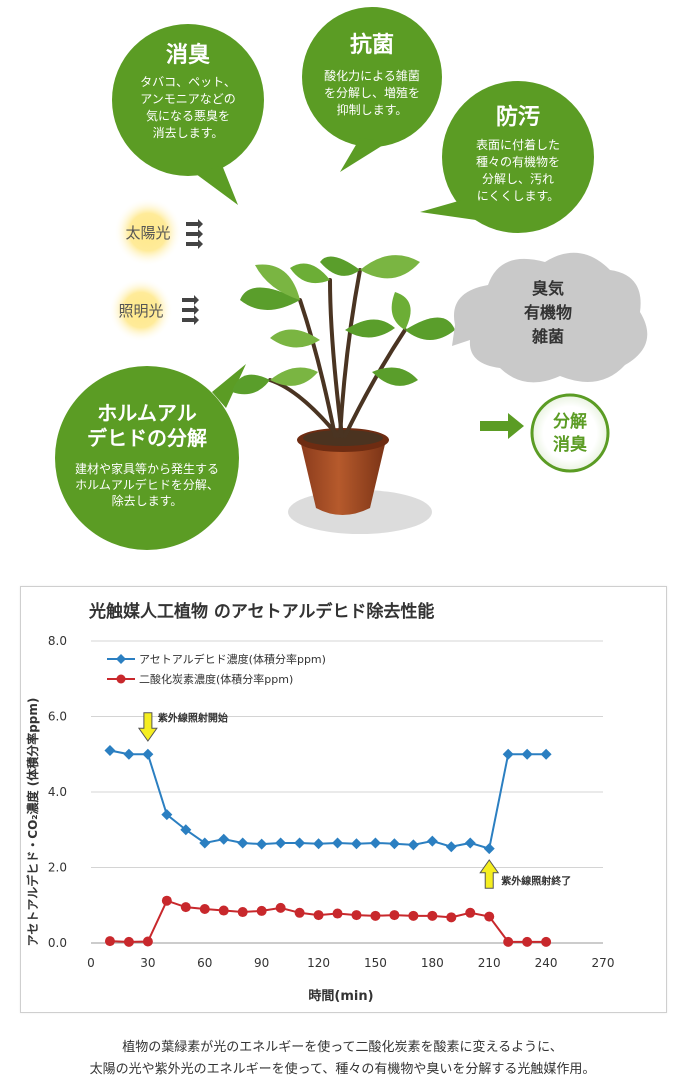  I want to click on x-tick-label: 60, so click(204, 963).